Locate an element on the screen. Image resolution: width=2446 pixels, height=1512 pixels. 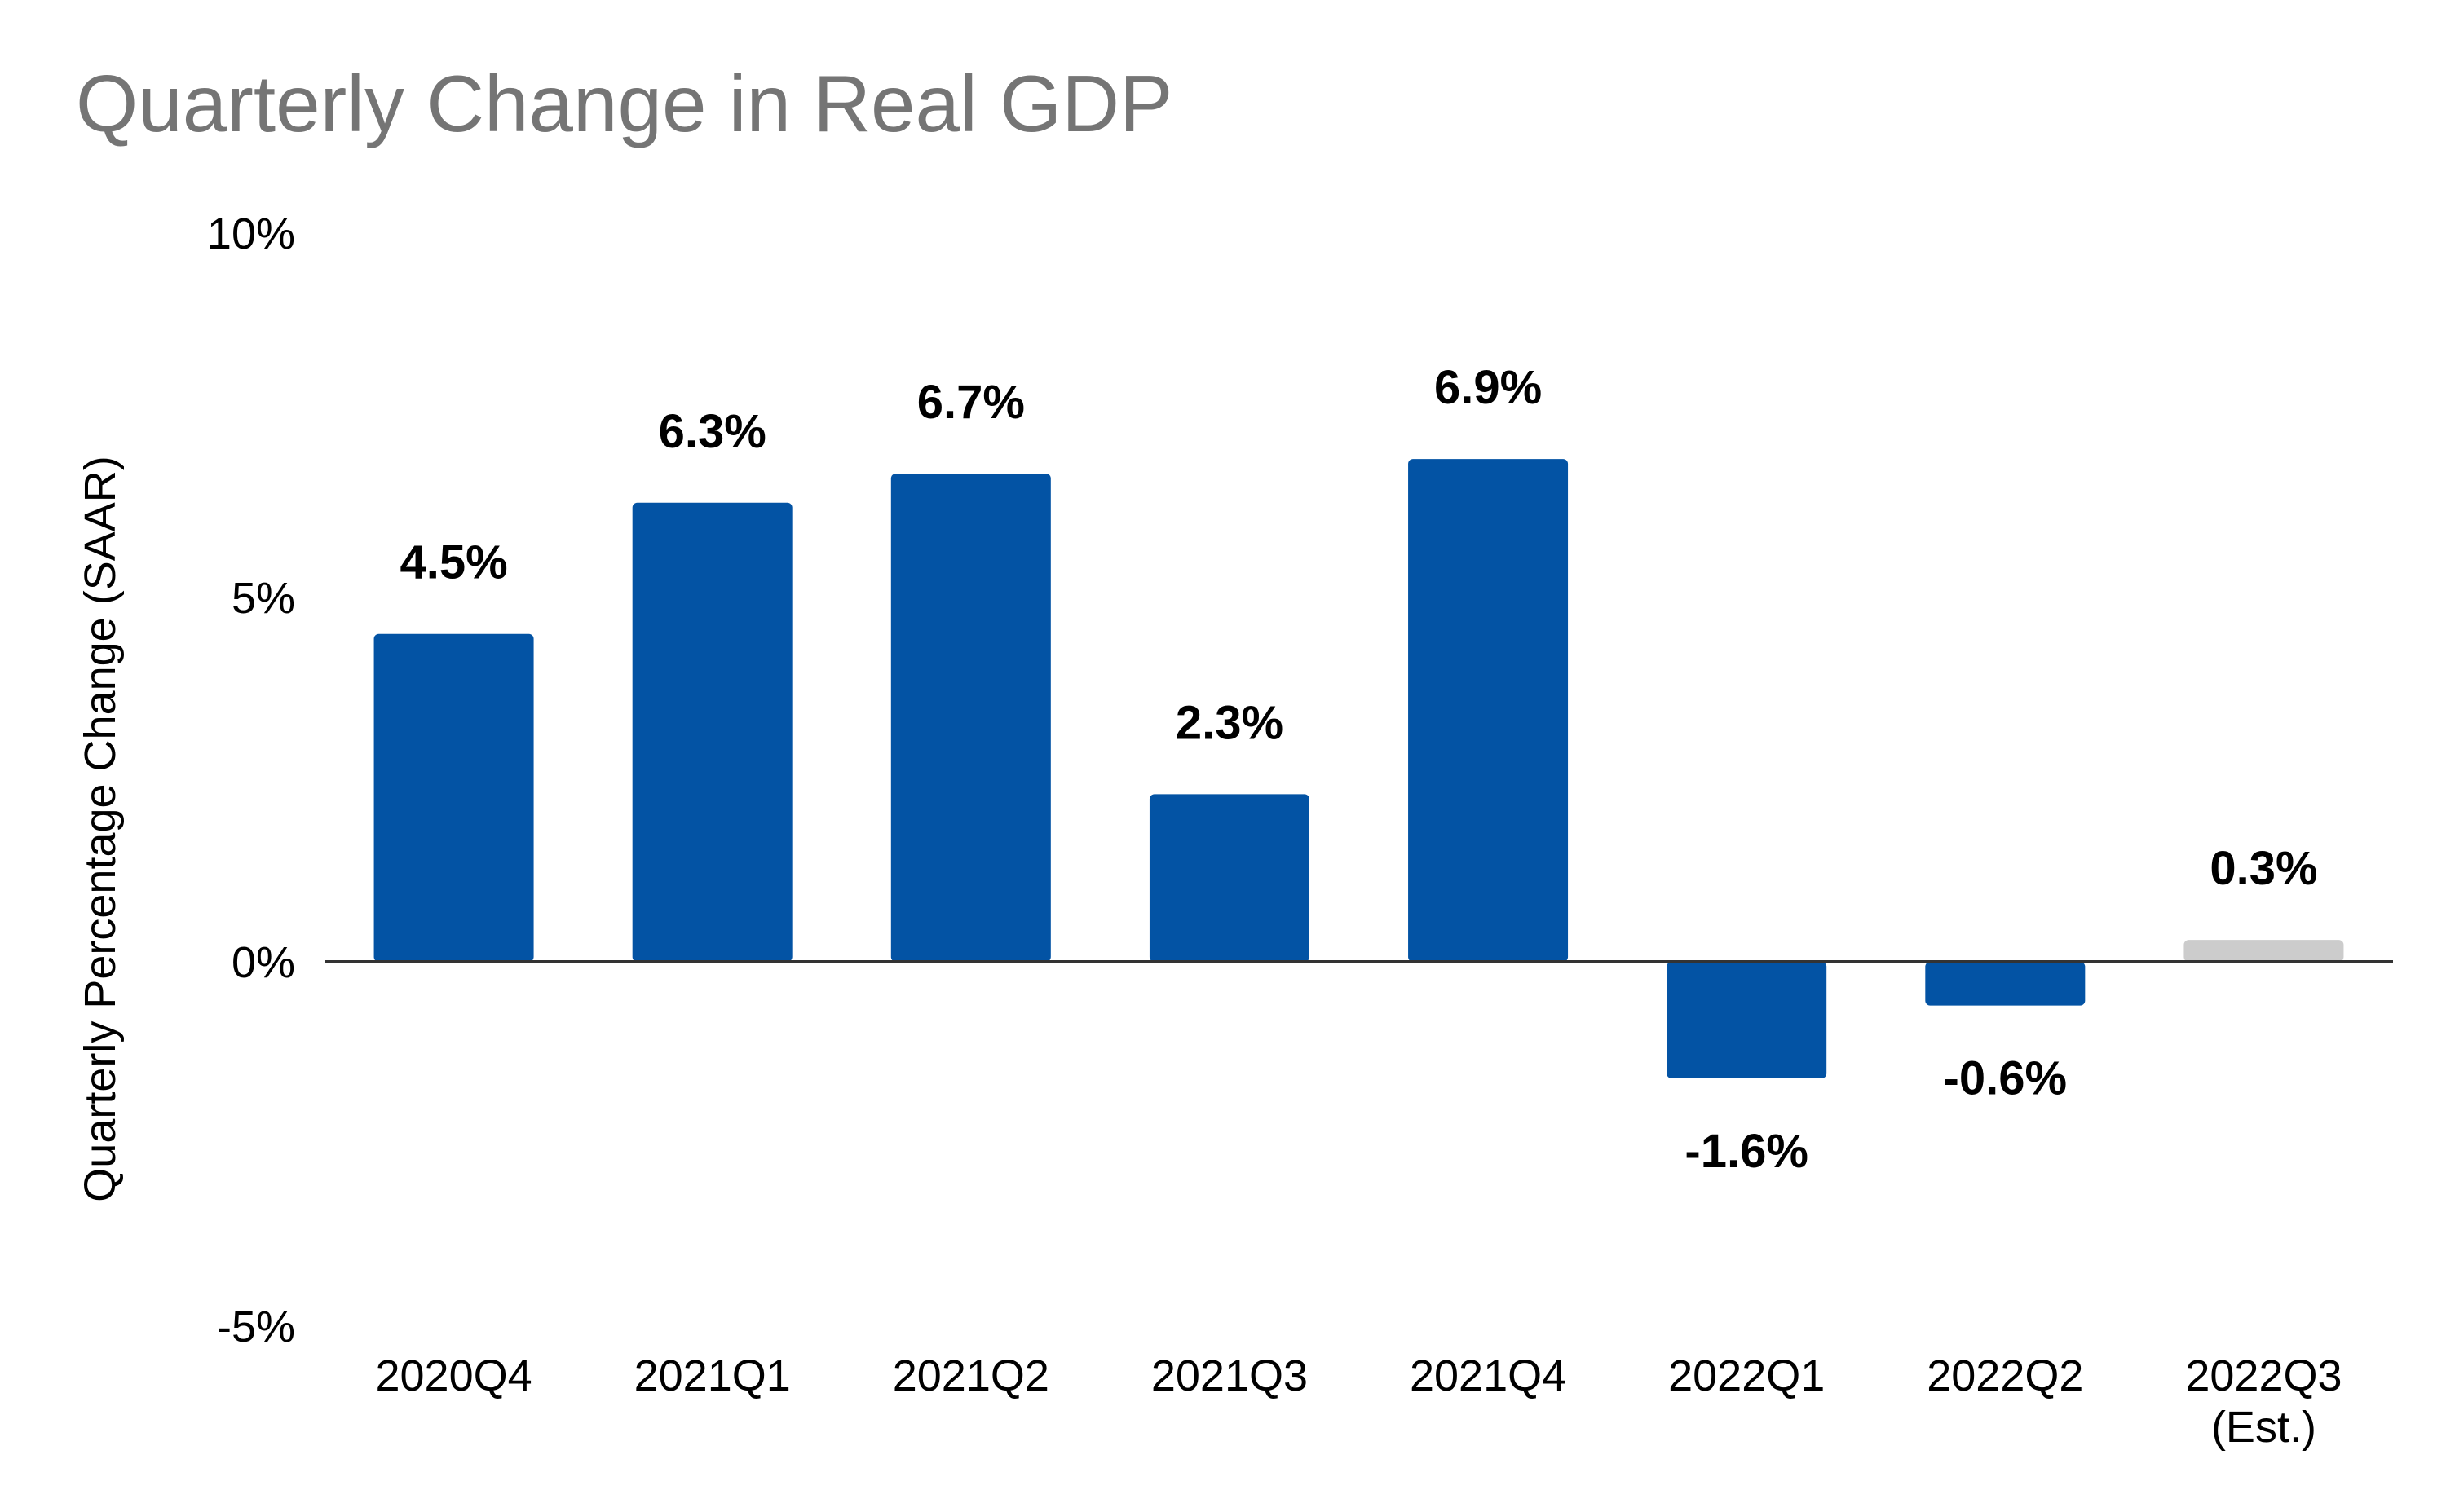
data-label: -0.6% is located at coordinates (2006, 1078).